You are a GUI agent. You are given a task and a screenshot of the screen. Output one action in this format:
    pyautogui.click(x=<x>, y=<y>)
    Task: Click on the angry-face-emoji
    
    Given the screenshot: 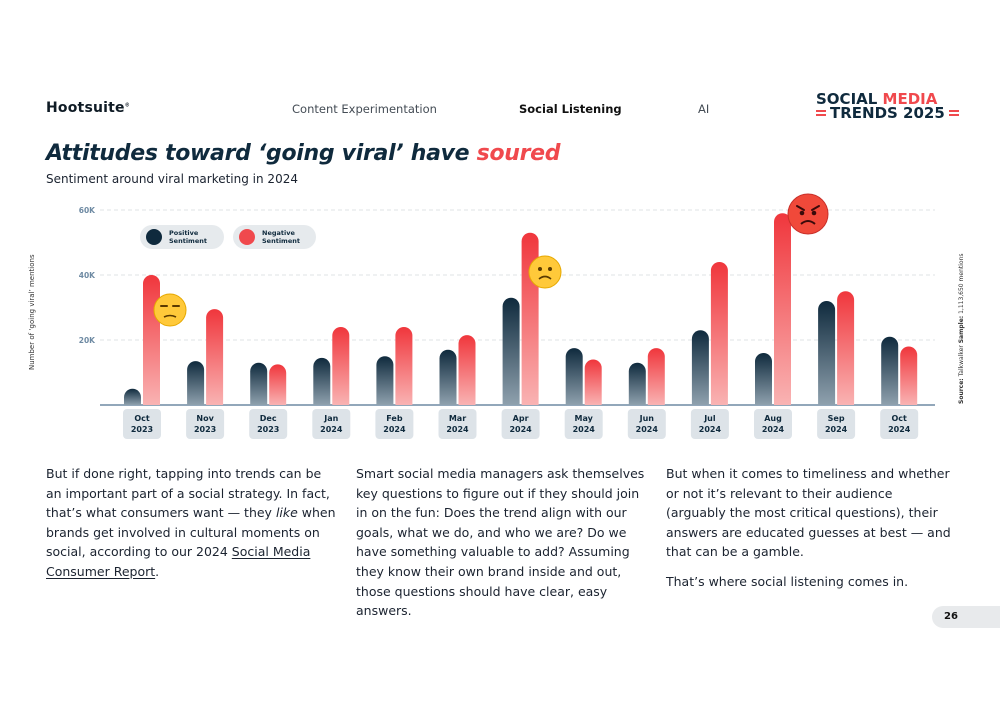 What is the action you would take?
    pyautogui.click(x=808, y=214)
    